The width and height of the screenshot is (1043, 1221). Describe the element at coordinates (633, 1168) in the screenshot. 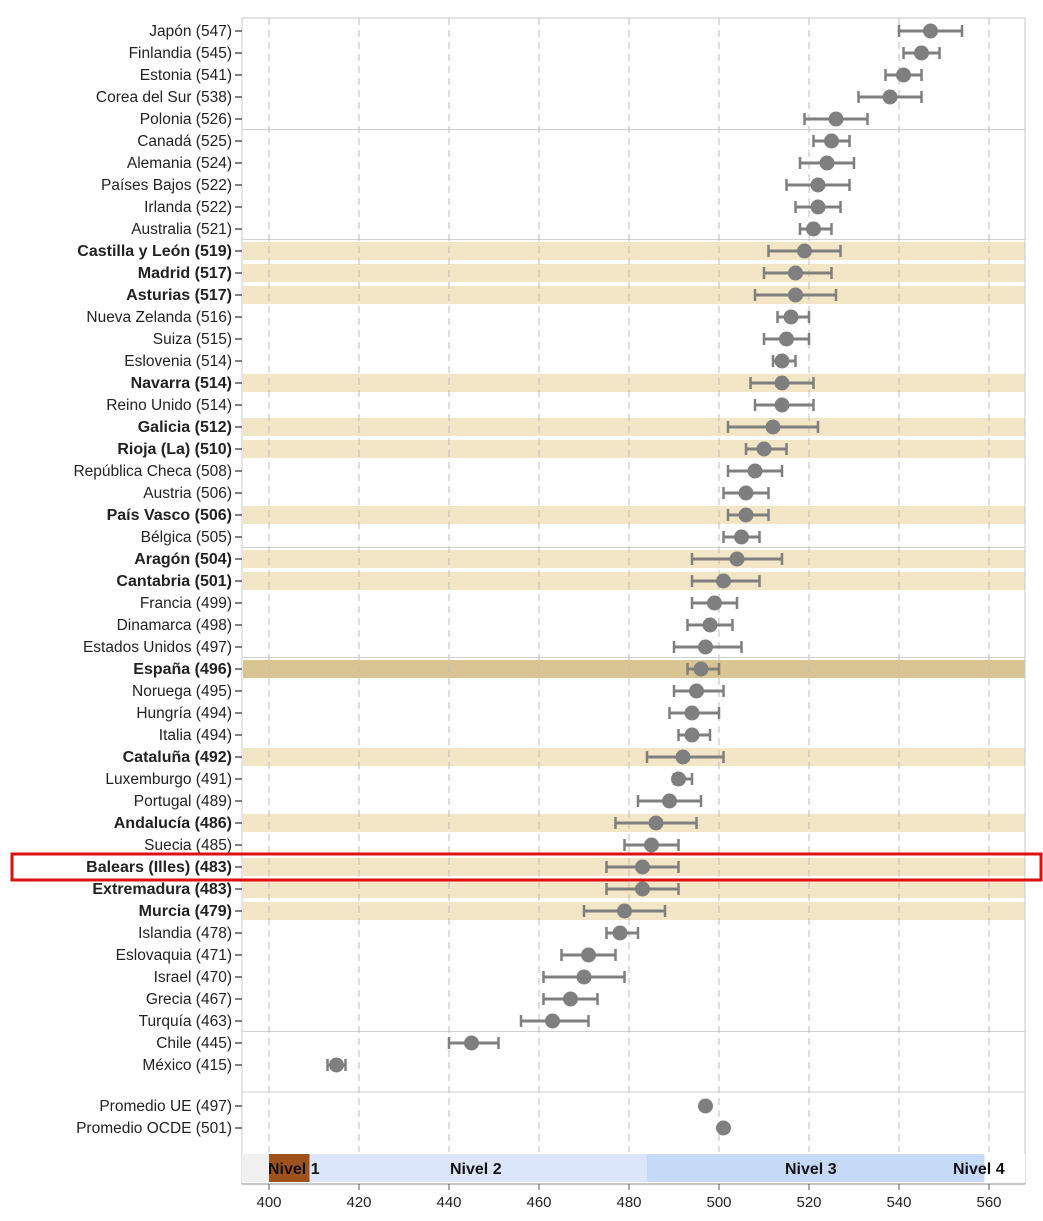

I see `level-bar: Nivel 1 Nivel 2 Nivel 3 Nivel 4` at that location.